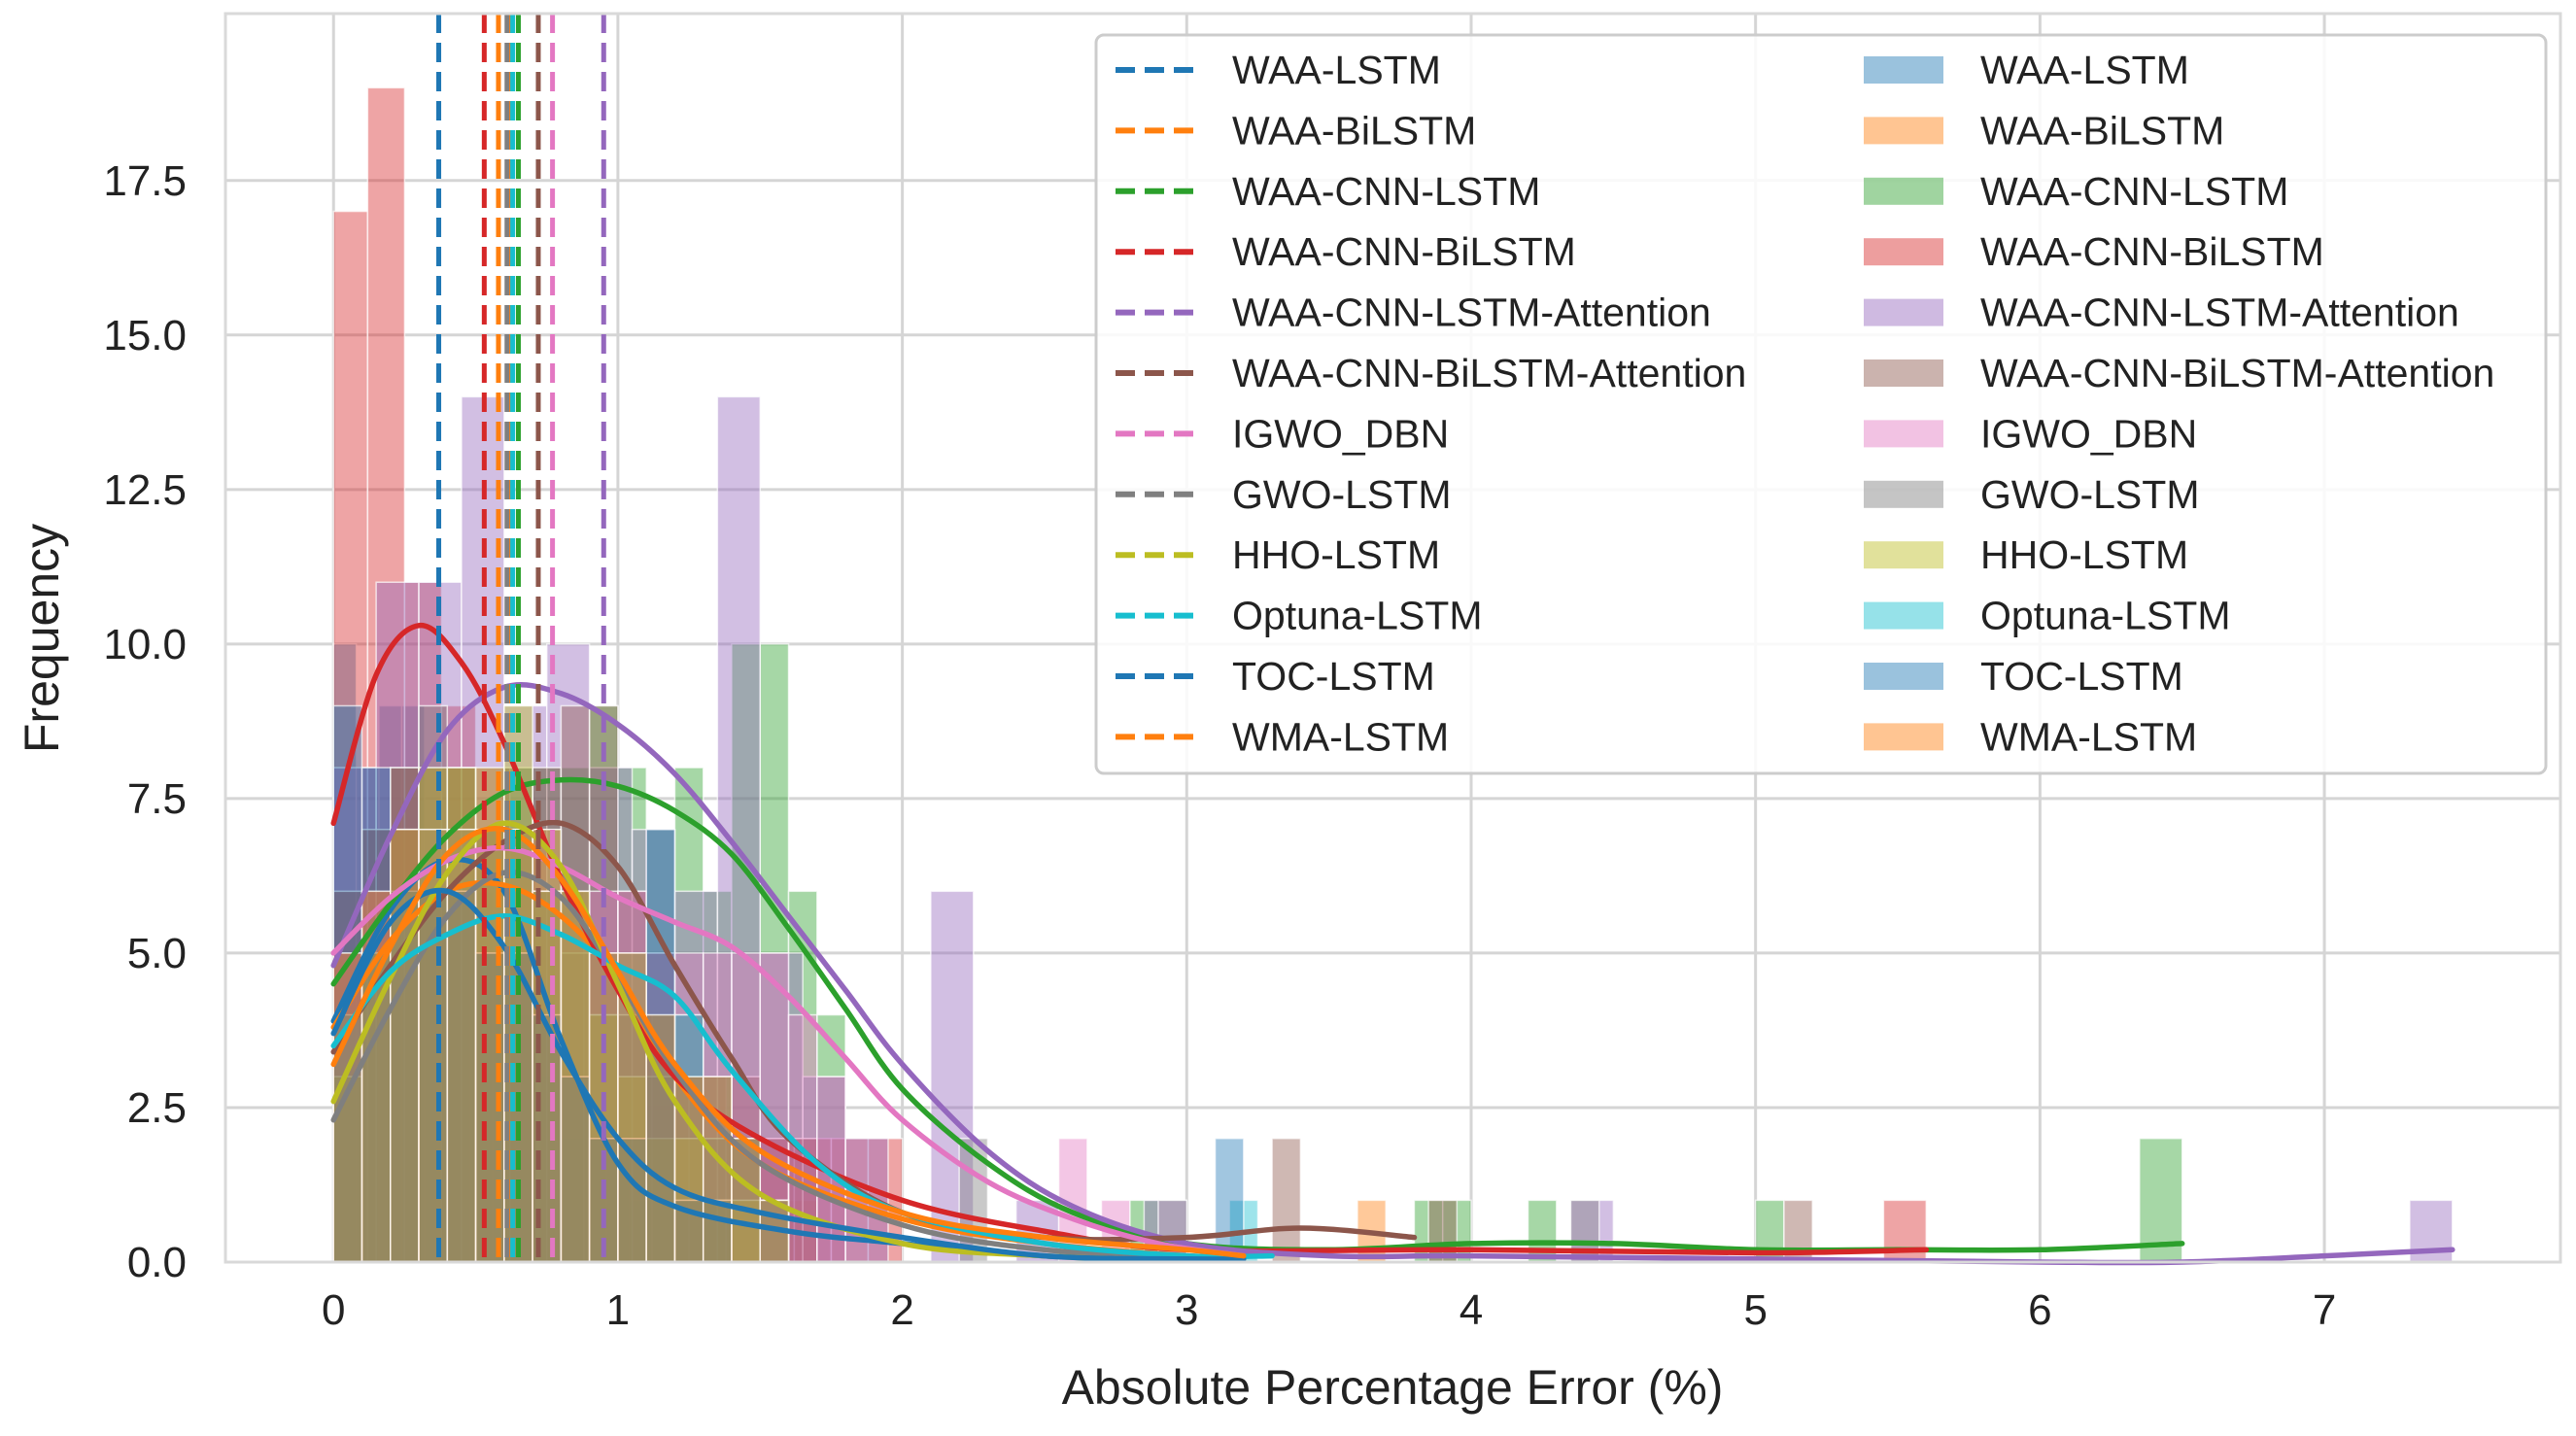  Describe the element at coordinates (2324, 1310) in the screenshot. I see `x-tick-label: 7` at that location.